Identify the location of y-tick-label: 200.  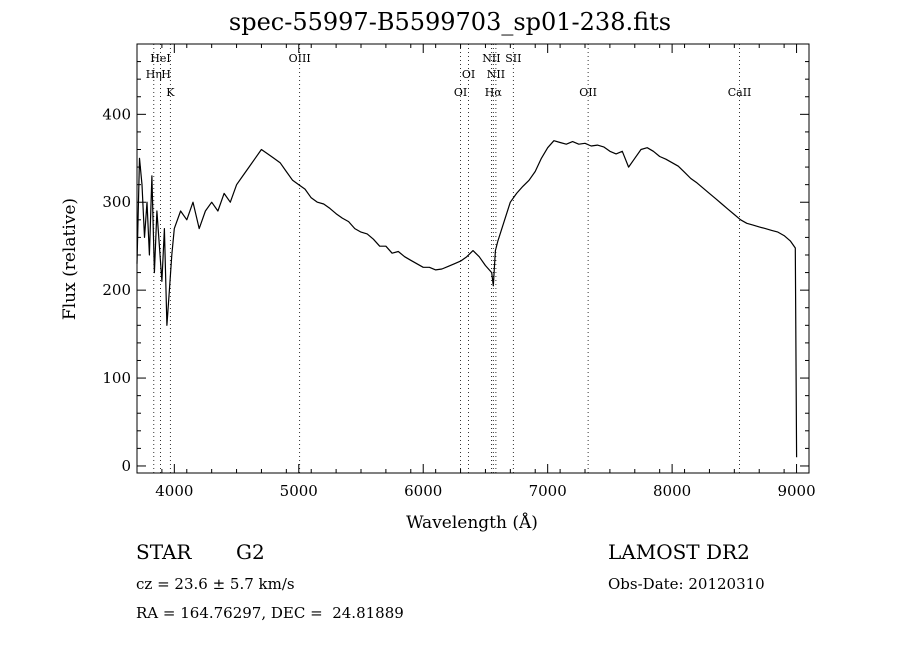
(116, 290).